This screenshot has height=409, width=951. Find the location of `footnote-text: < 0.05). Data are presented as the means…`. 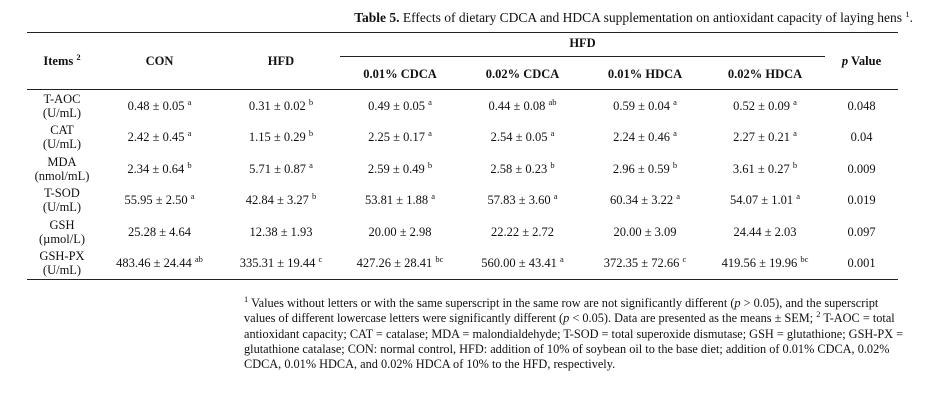

footnote-text: < 0.05). Data are presented as the means… is located at coordinates (693, 318).